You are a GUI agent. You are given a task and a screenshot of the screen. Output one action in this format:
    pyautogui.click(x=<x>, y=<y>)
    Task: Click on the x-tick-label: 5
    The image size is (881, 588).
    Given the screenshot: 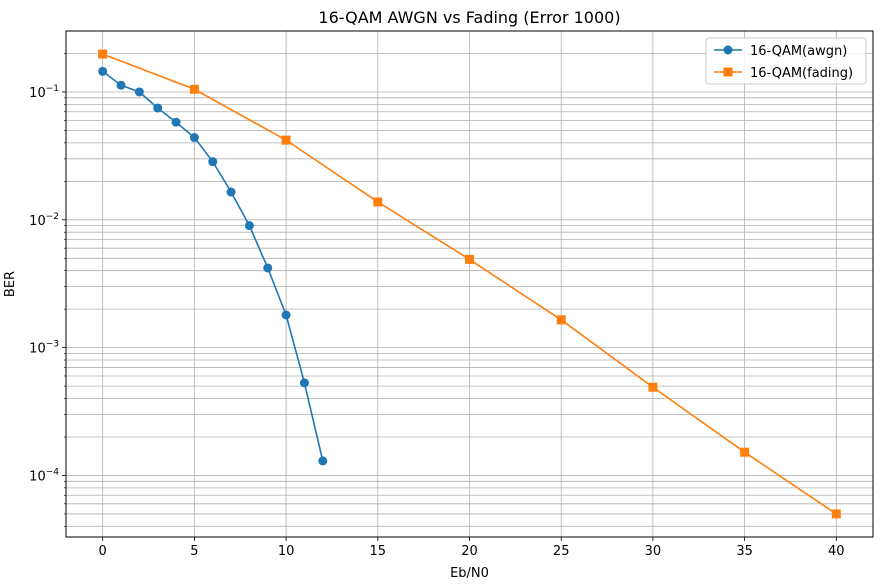 What is the action you would take?
    pyautogui.click(x=194, y=551)
    